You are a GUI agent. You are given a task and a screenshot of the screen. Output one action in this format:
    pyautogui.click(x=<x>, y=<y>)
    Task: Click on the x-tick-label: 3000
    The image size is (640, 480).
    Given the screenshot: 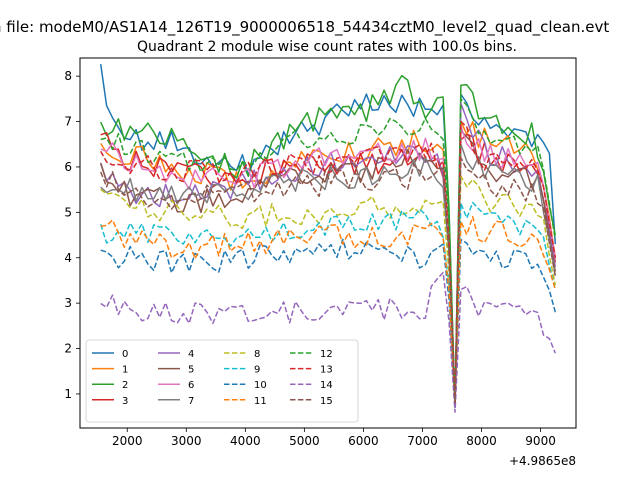 What is the action you would take?
    pyautogui.click(x=186, y=441)
    